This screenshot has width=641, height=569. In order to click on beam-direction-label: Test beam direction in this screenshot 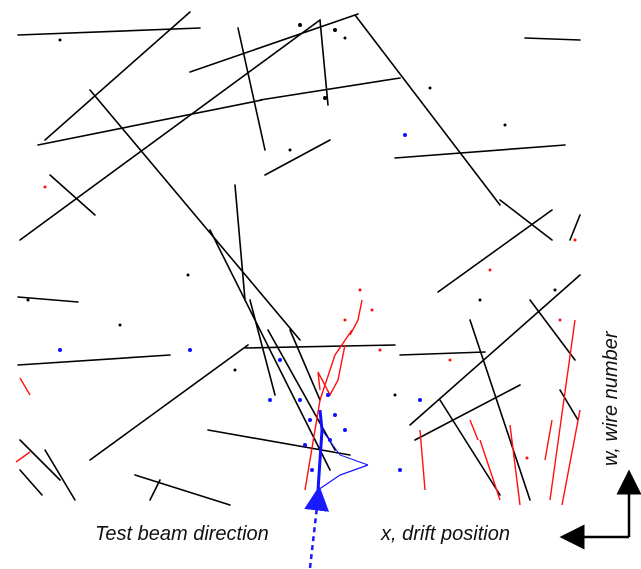, I will do `click(182, 534)`.